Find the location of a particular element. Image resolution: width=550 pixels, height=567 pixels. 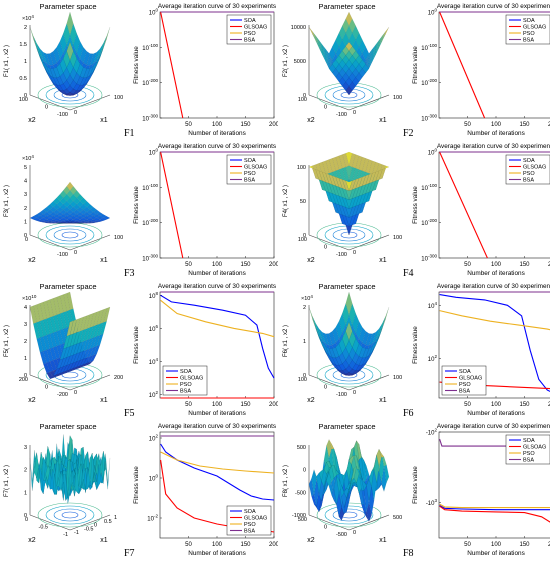

z-axis-label-f8: F8( x1 , x2 ) is located at coordinates (286, 481).